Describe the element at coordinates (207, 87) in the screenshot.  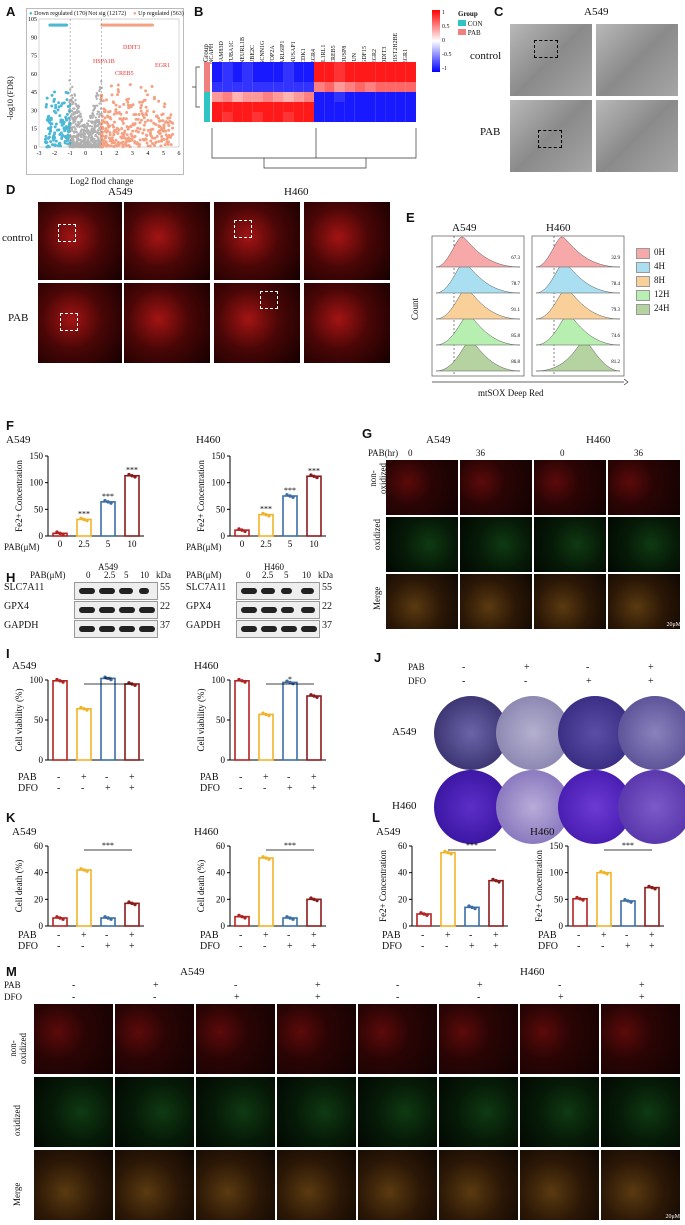
I see `heatmap-group-cell` at that location.